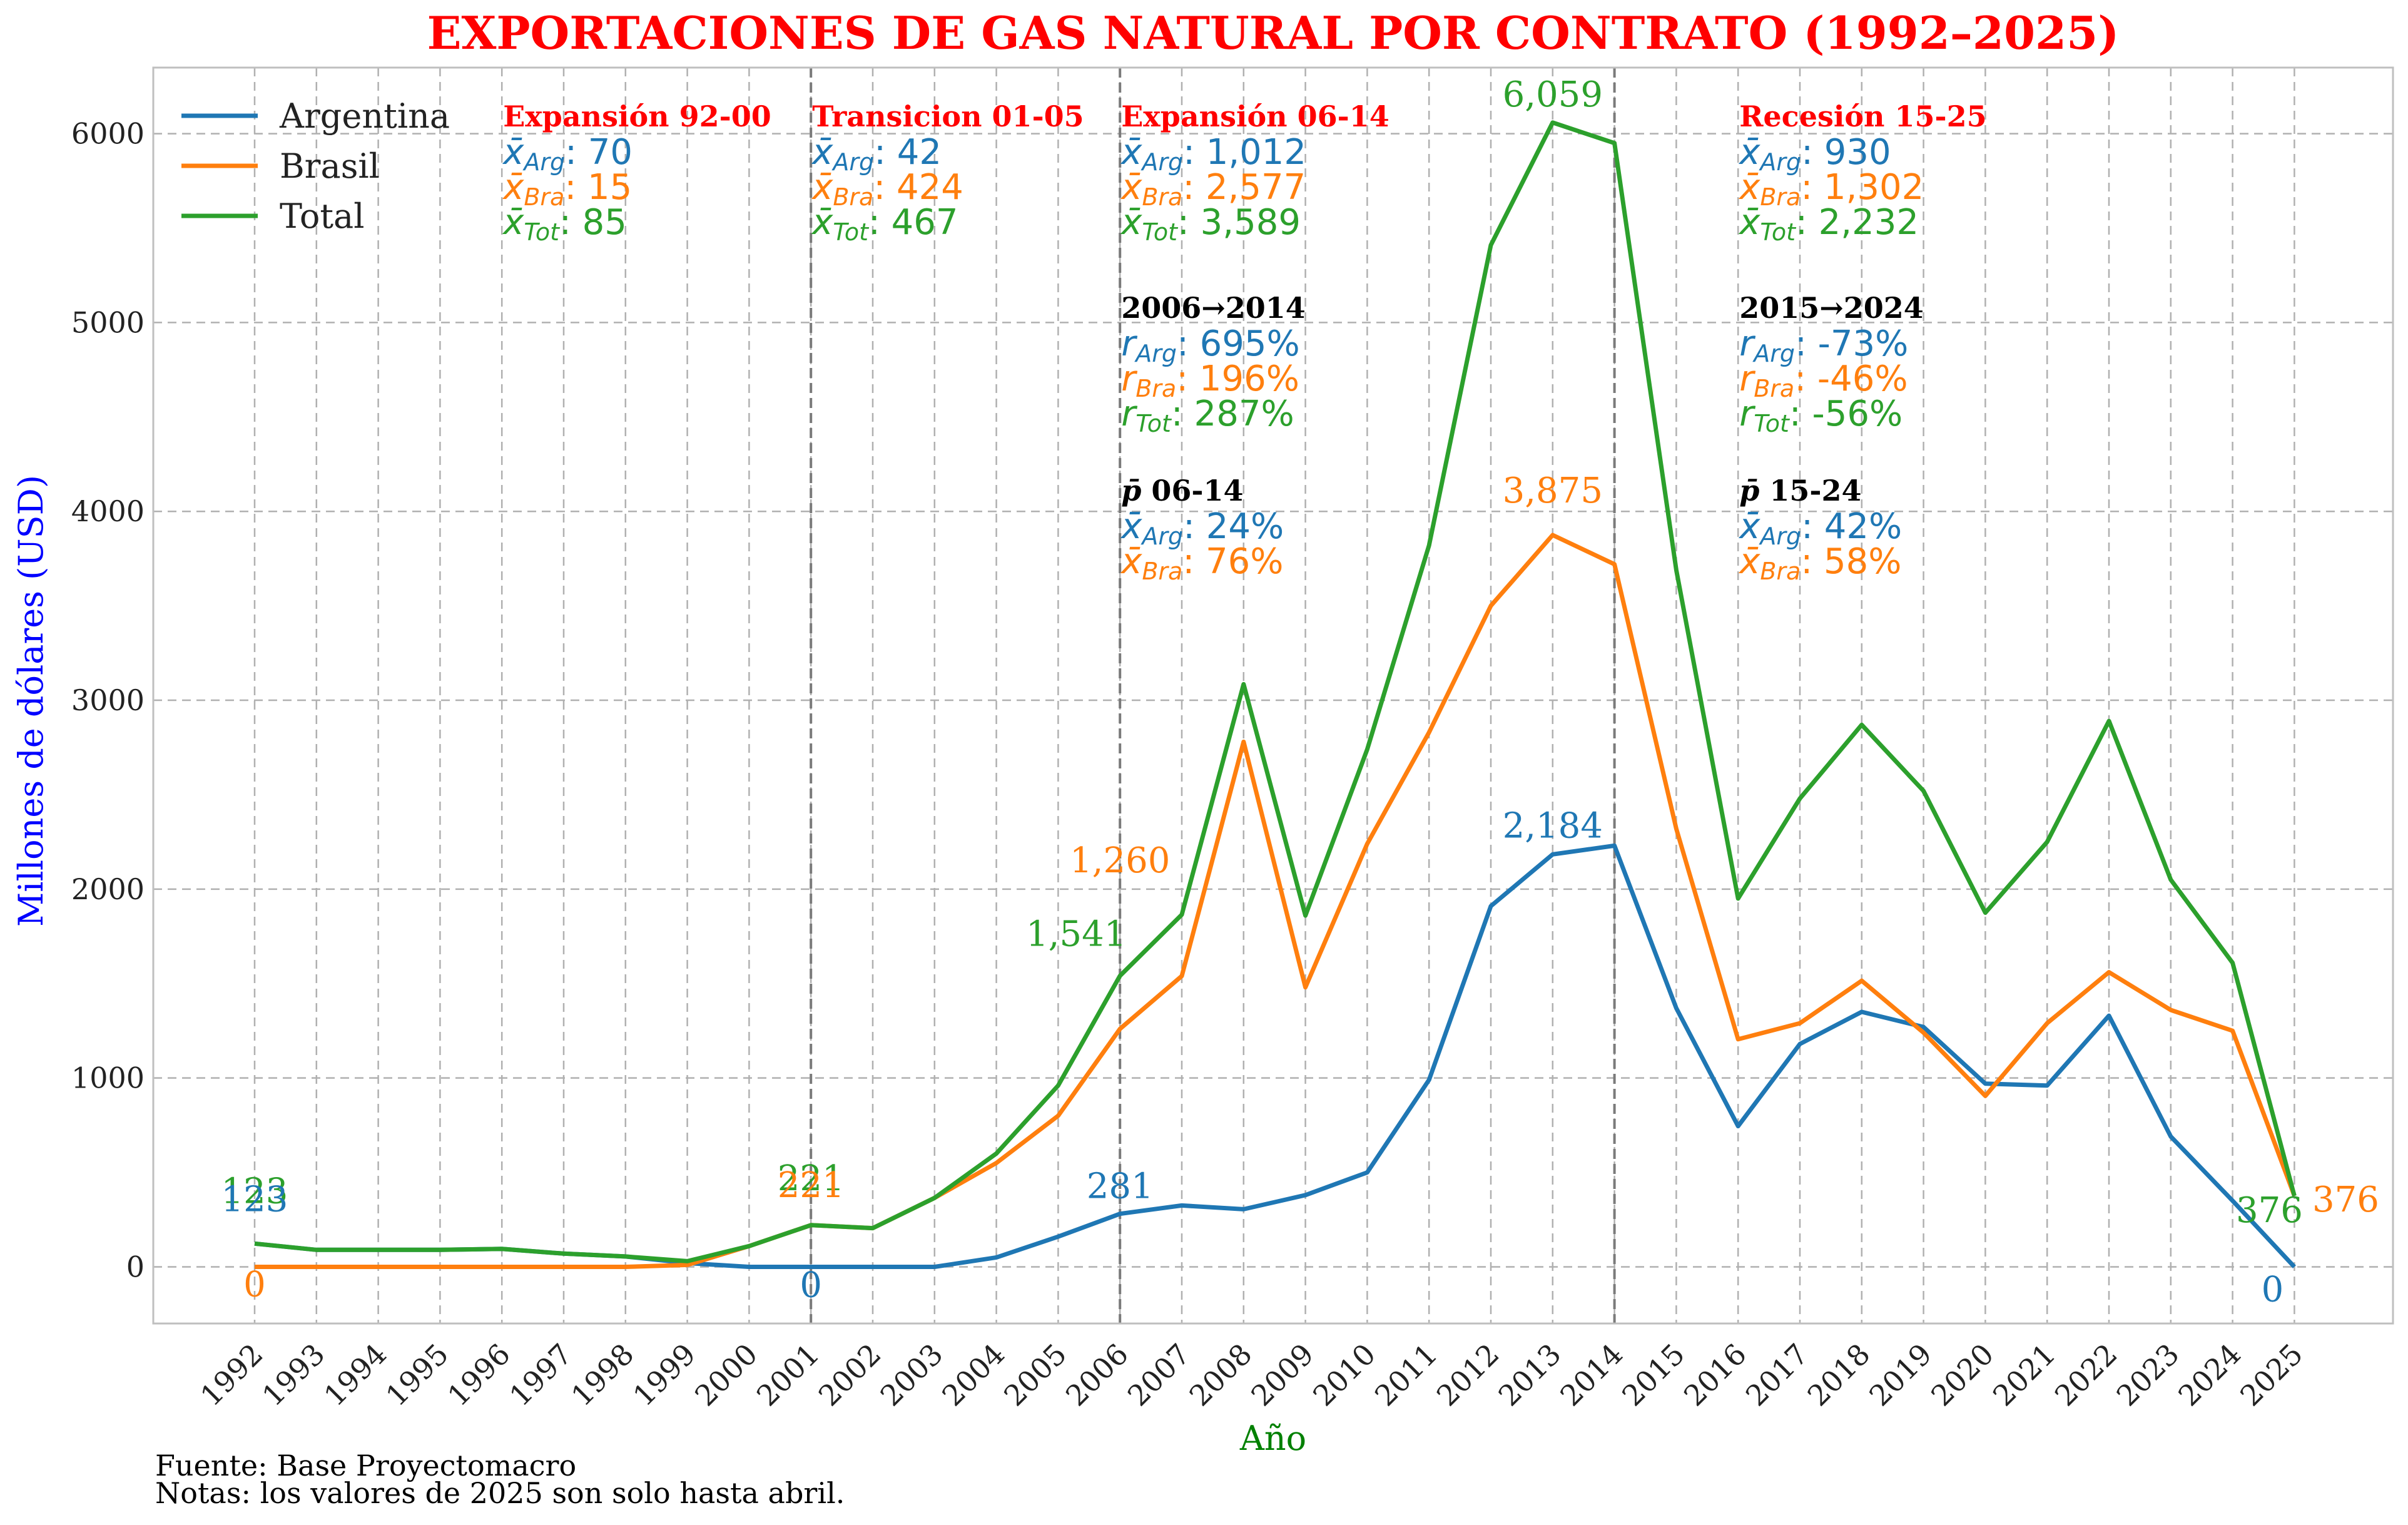 This screenshot has width=2408, height=1525. I want to click on data-label-argentina-1992: 123, so click(254, 1199).